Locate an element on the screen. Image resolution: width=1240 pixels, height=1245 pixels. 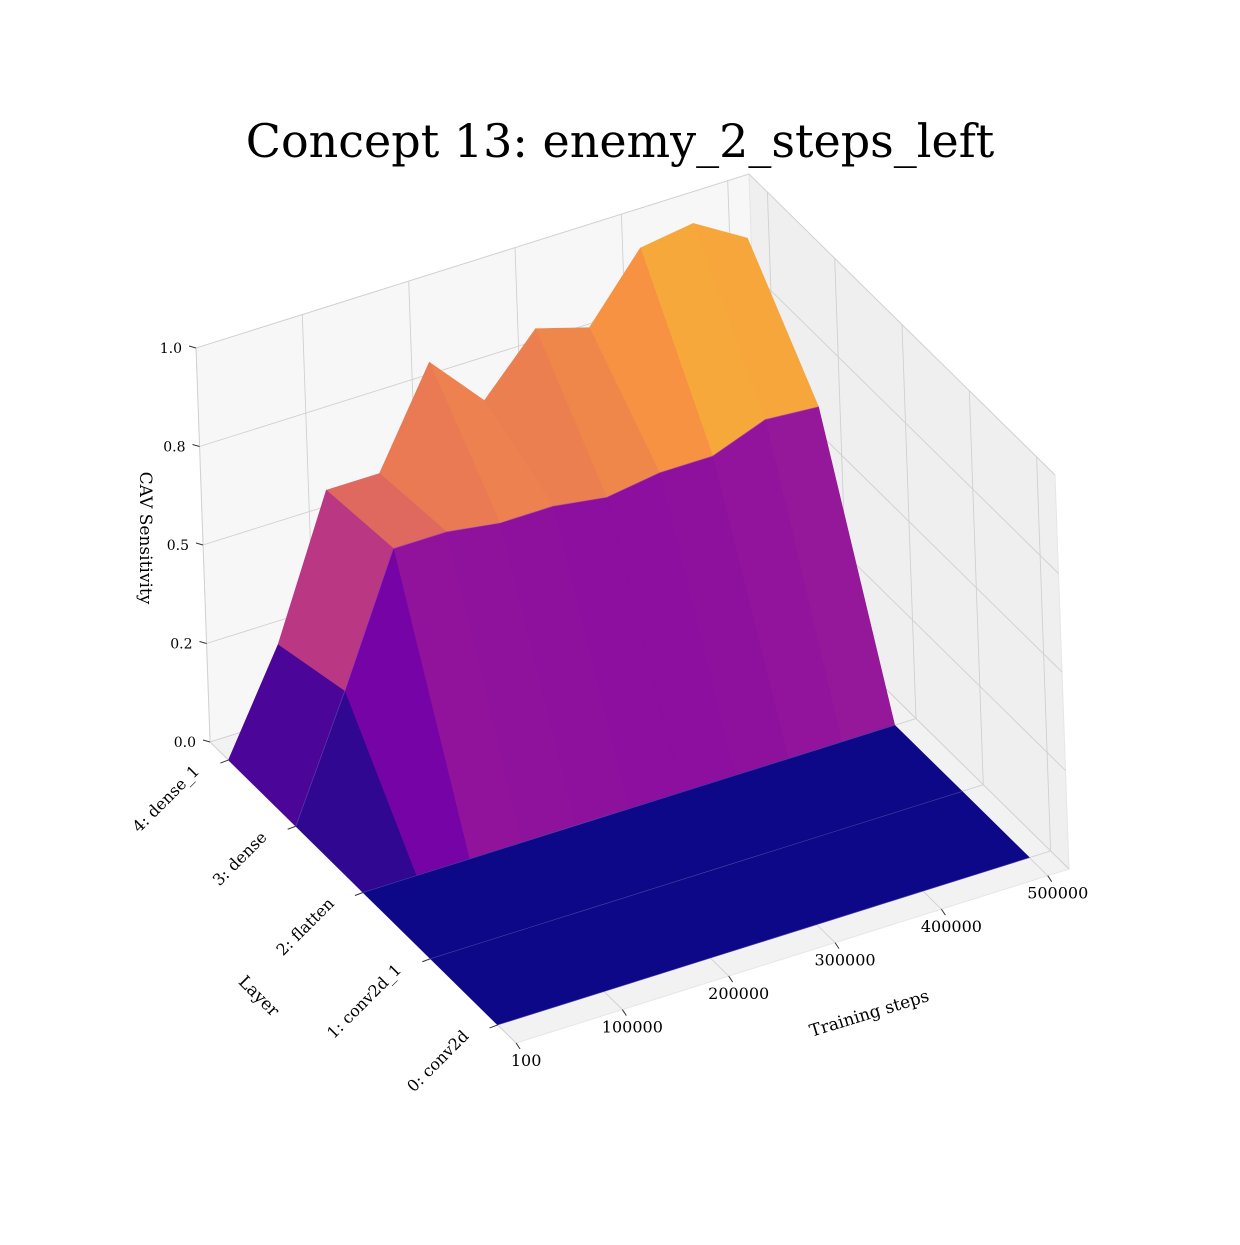
z-tick-label: 0.0 is located at coordinates (185, 743).